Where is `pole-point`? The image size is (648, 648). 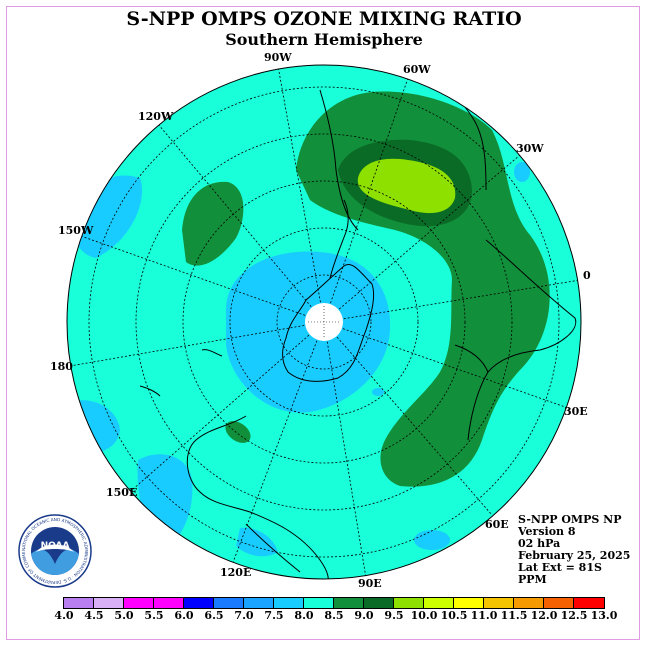
pole-point is located at coordinates (324, 322).